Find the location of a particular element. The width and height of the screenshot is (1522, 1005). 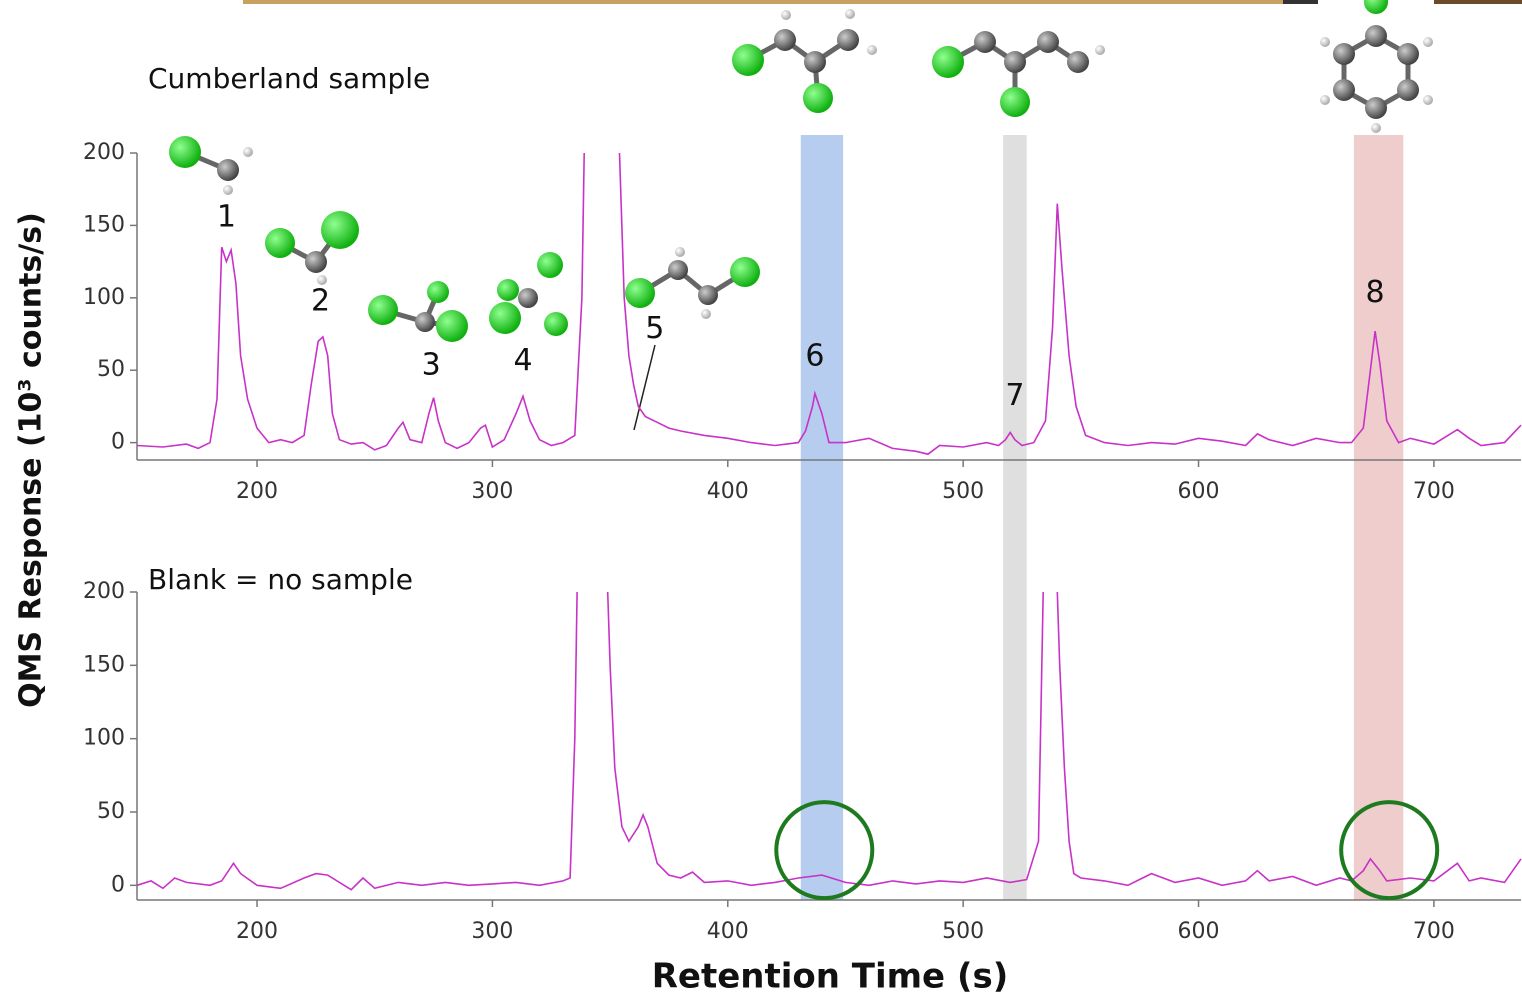

peak-label: 3 is located at coordinates (431, 364).